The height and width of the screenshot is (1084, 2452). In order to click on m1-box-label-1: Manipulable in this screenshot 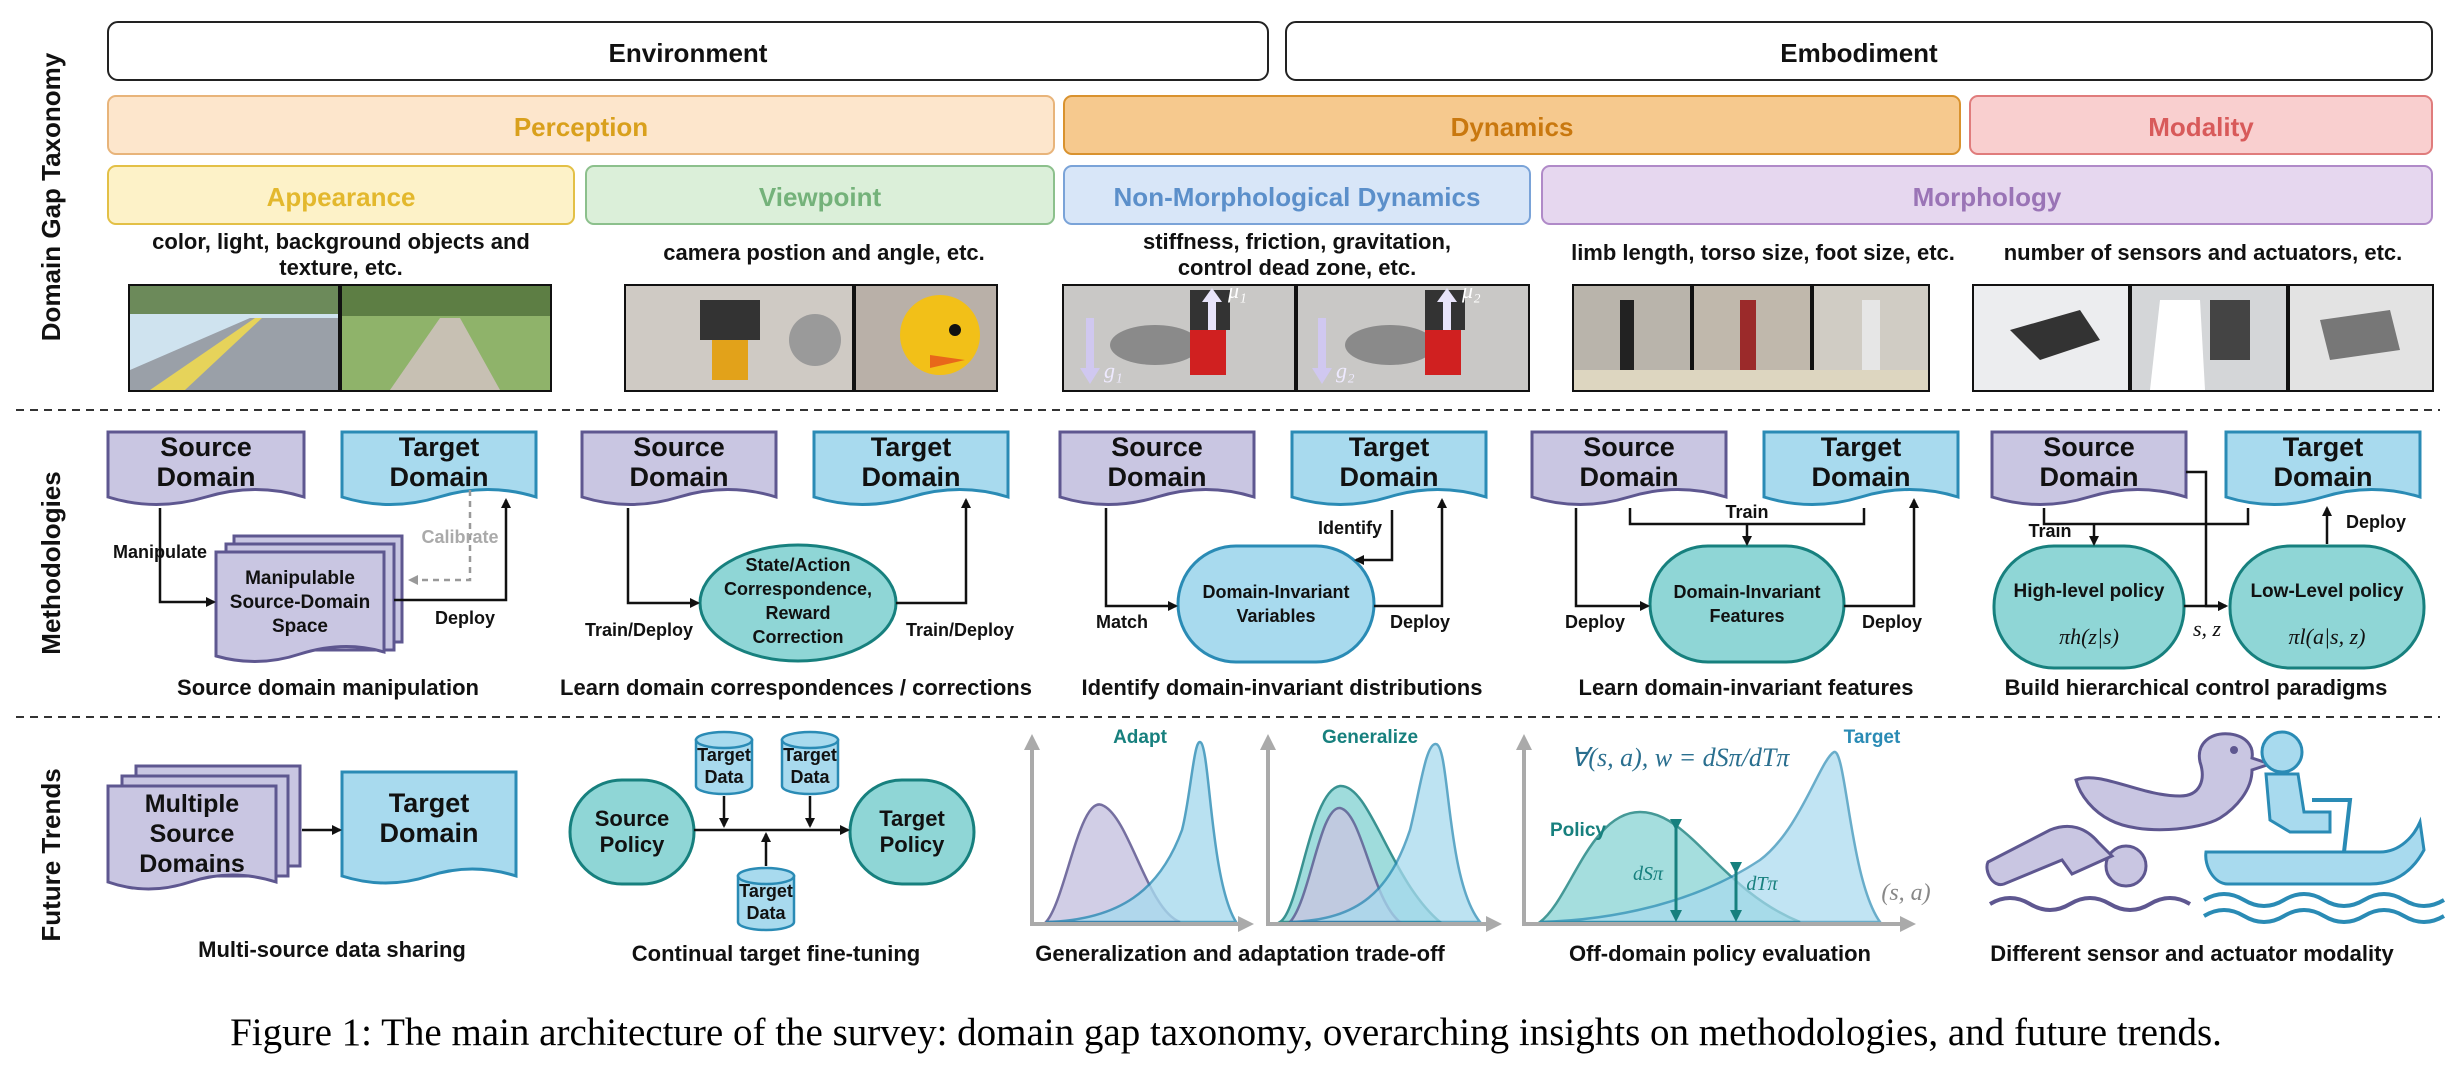, I will do `click(300, 578)`.